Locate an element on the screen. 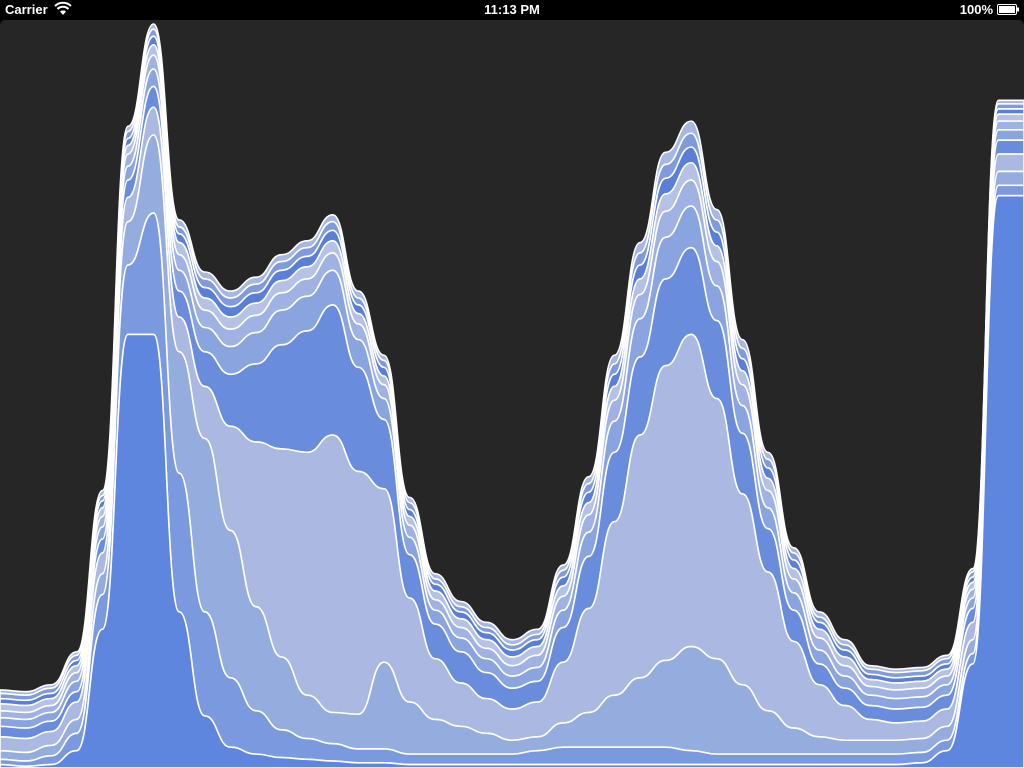  wifi-icon is located at coordinates (63, 8).